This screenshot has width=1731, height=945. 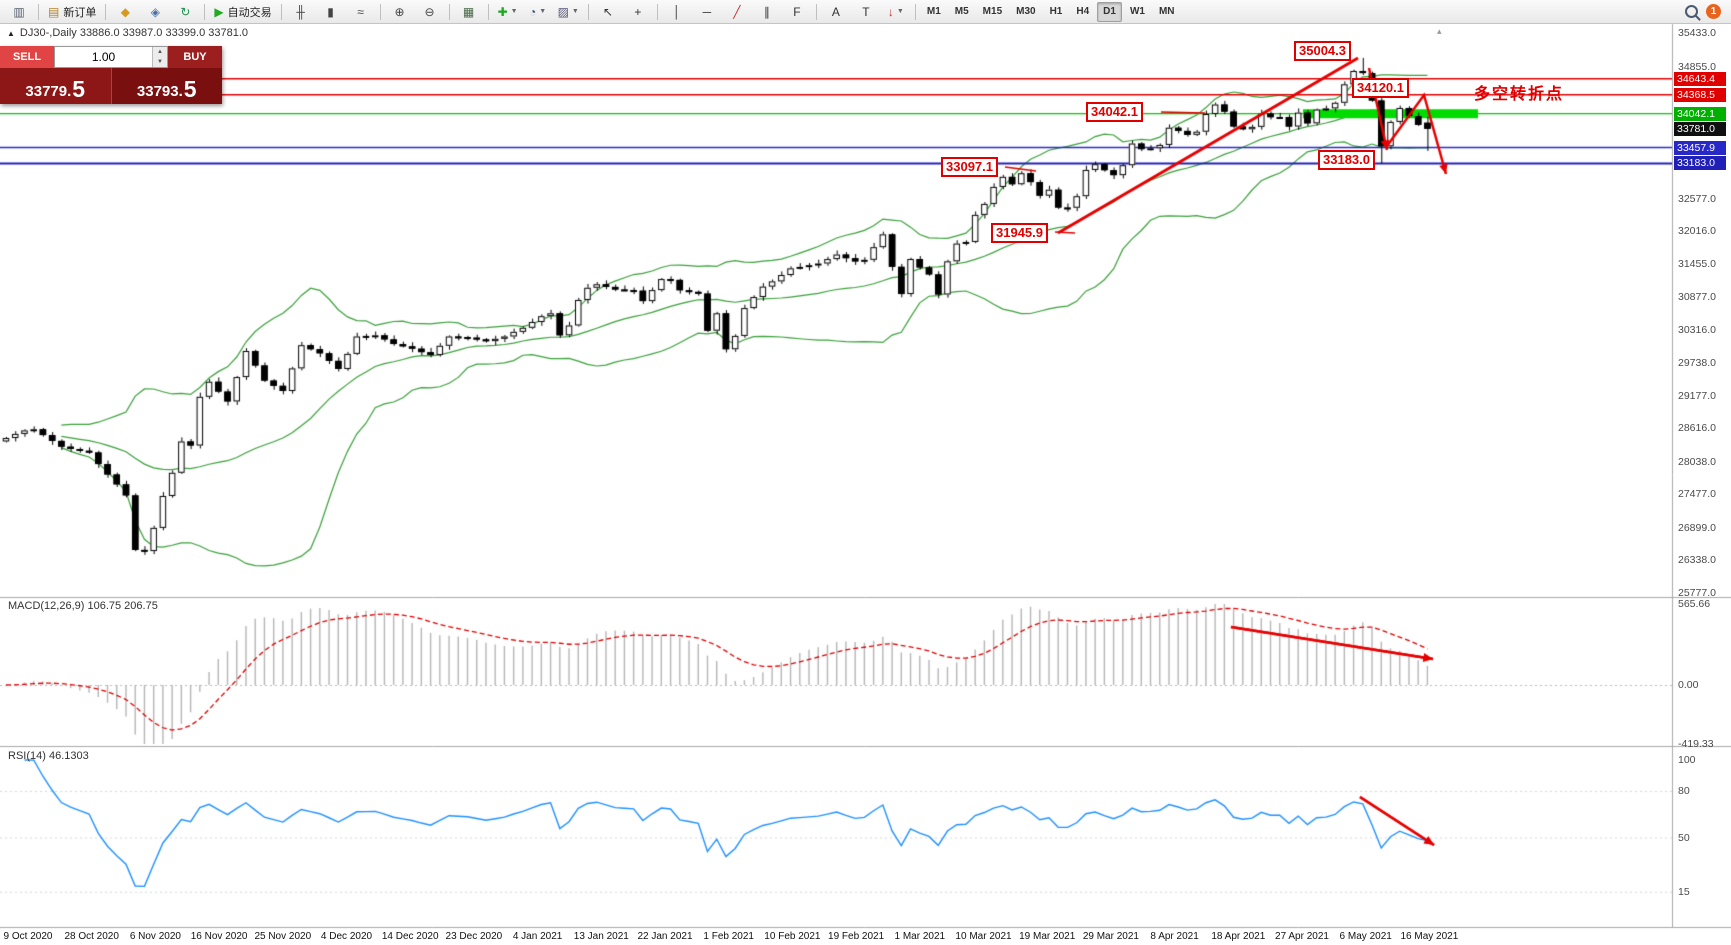 What do you see at coordinates (1166, 11) in the screenshot?
I see `timeframe-mn: MN` at bounding box center [1166, 11].